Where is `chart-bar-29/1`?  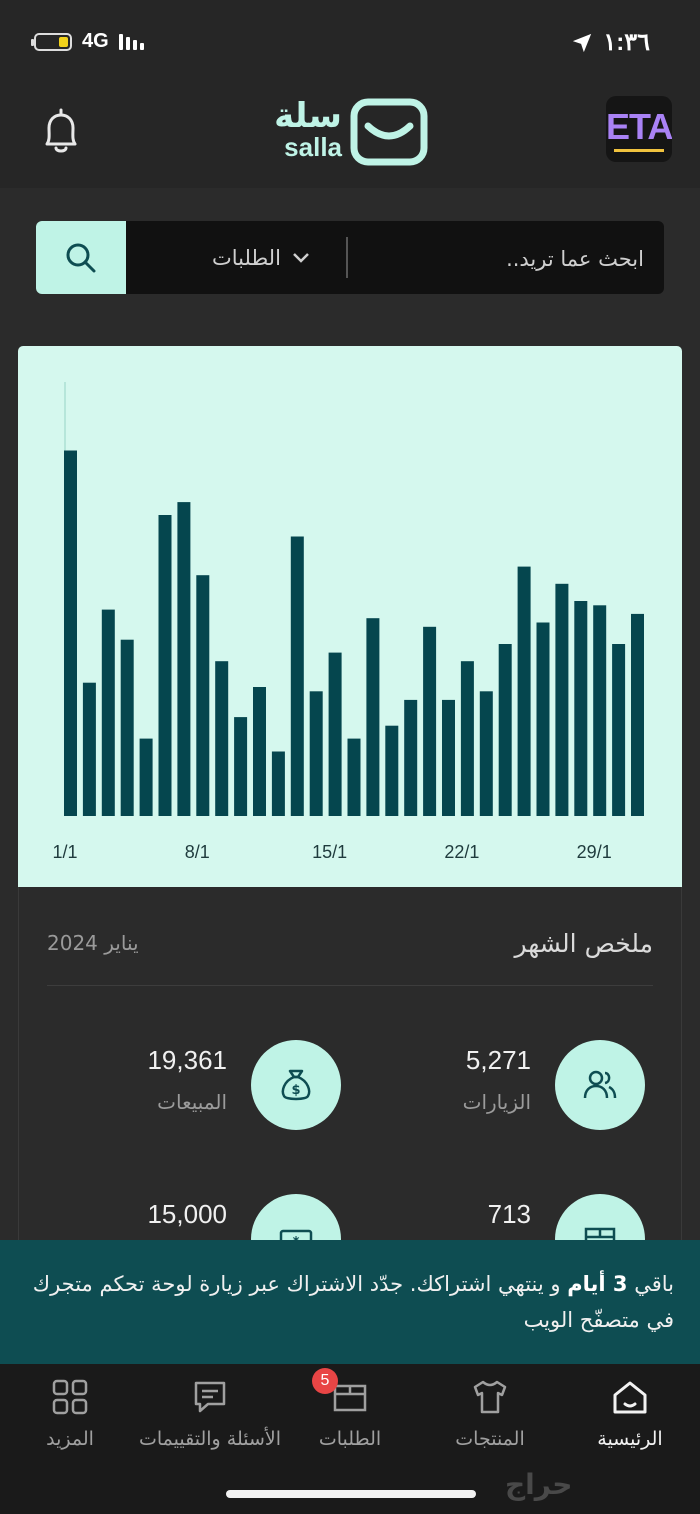
chart-bar-29/1 is located at coordinates (600, 710).